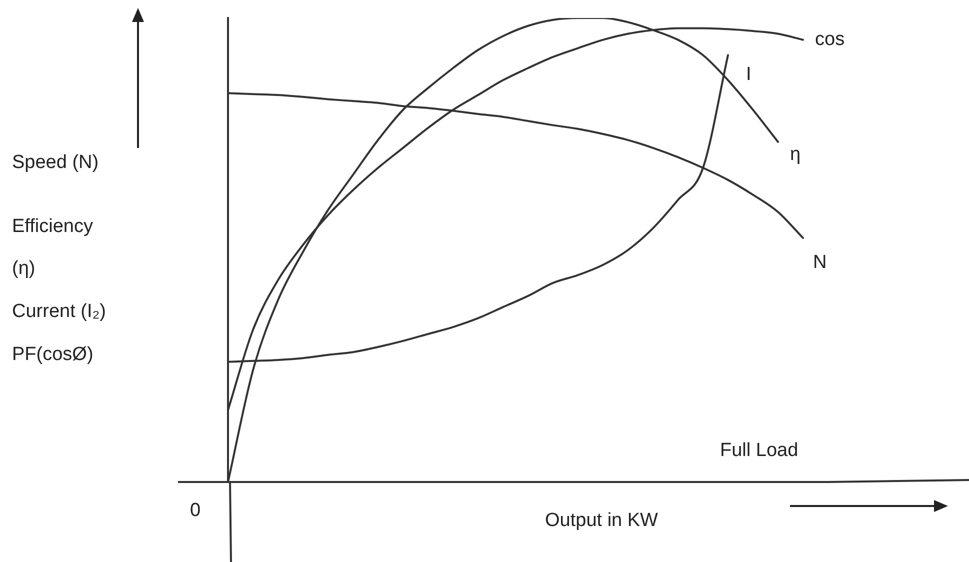 This screenshot has height=562, width=969. Describe the element at coordinates (59, 312) in the screenshot. I see `text: Current (I₂)` at that location.